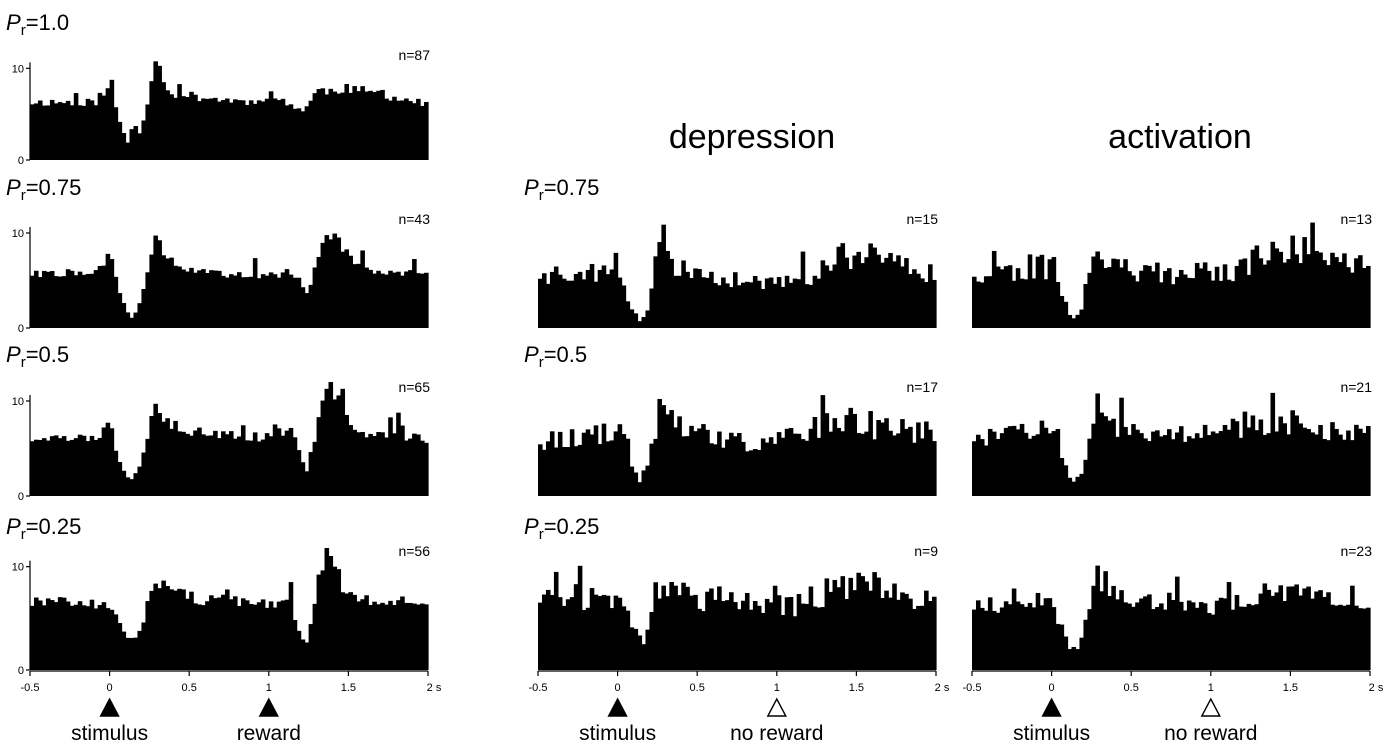 The height and width of the screenshot is (745, 1397). What do you see at coordinates (269, 707) in the screenshot?
I see `filled-triangle-marker` at bounding box center [269, 707].